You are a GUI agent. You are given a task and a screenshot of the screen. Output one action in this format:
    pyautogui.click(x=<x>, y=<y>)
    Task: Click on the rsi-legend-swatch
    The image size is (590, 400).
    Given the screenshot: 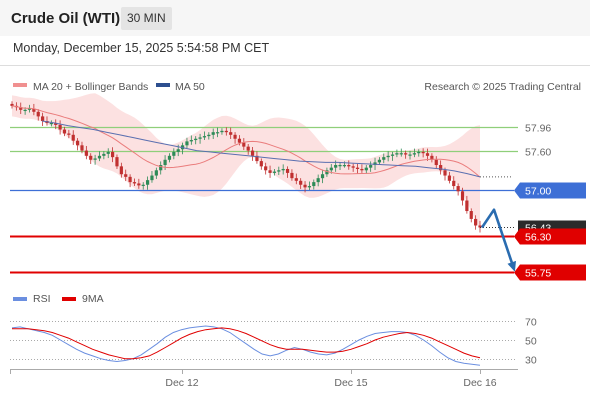 What is the action you would take?
    pyautogui.click(x=20, y=299)
    